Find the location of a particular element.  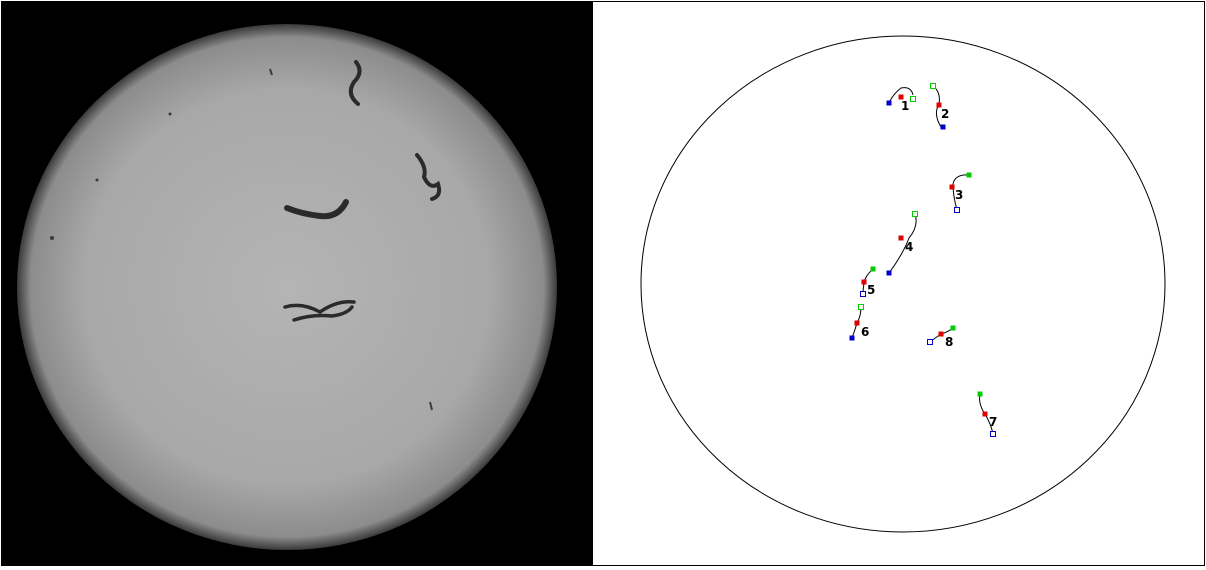

worm-cluster is located at coordinates (319, 310).